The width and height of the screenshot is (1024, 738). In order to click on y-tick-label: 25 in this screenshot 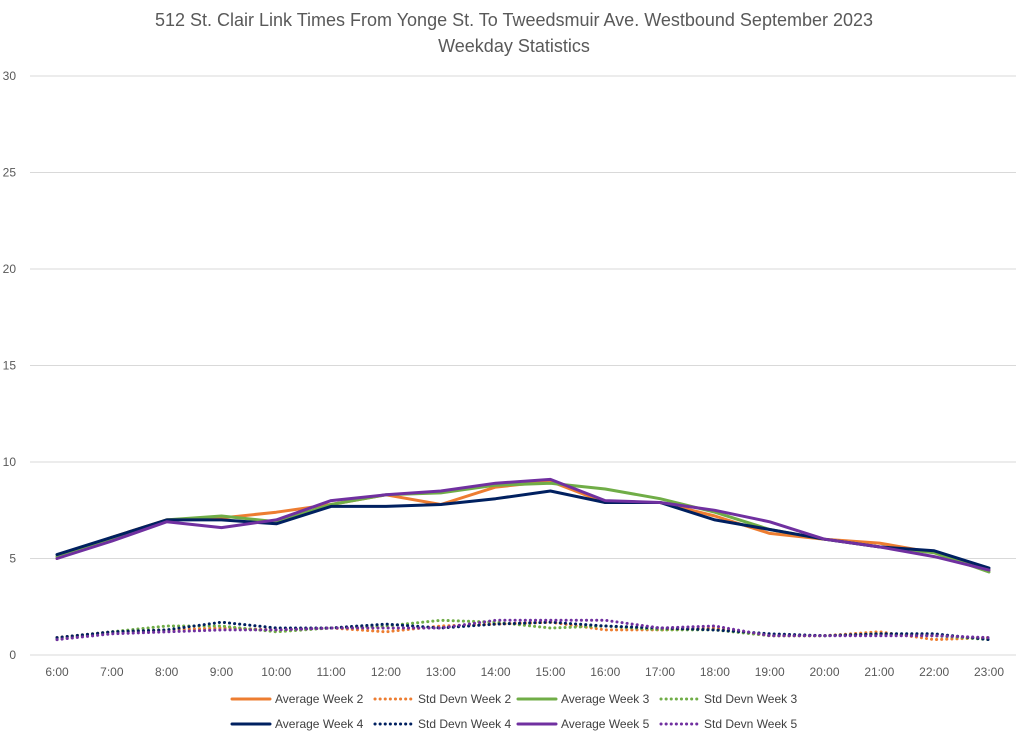, I will do `click(10, 173)`.